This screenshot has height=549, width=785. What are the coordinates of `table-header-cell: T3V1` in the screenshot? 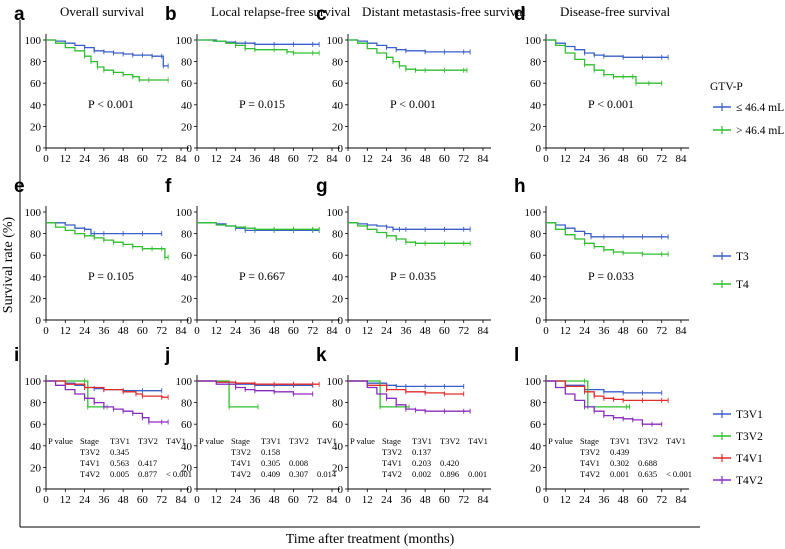 It's located at (120, 441).